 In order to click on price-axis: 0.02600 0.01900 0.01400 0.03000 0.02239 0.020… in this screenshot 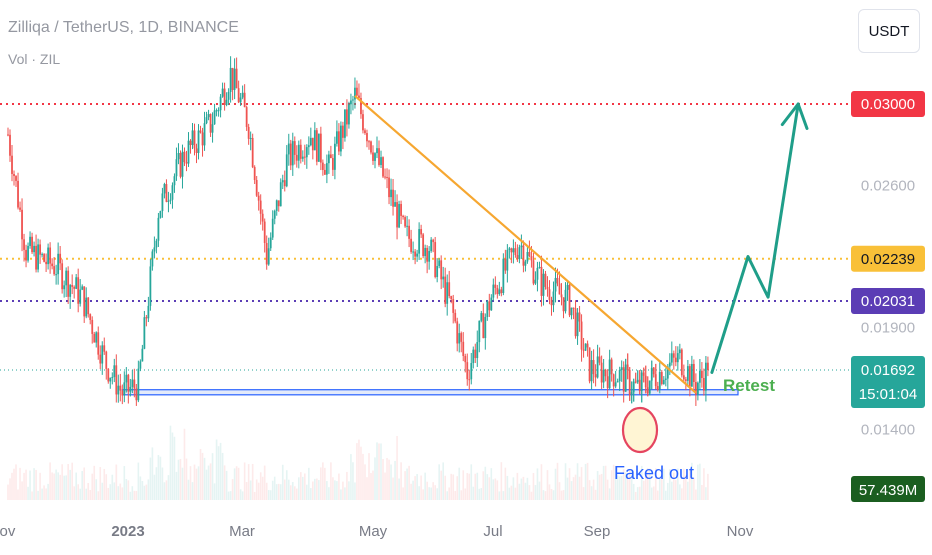, I will do `click(888, 296)`.